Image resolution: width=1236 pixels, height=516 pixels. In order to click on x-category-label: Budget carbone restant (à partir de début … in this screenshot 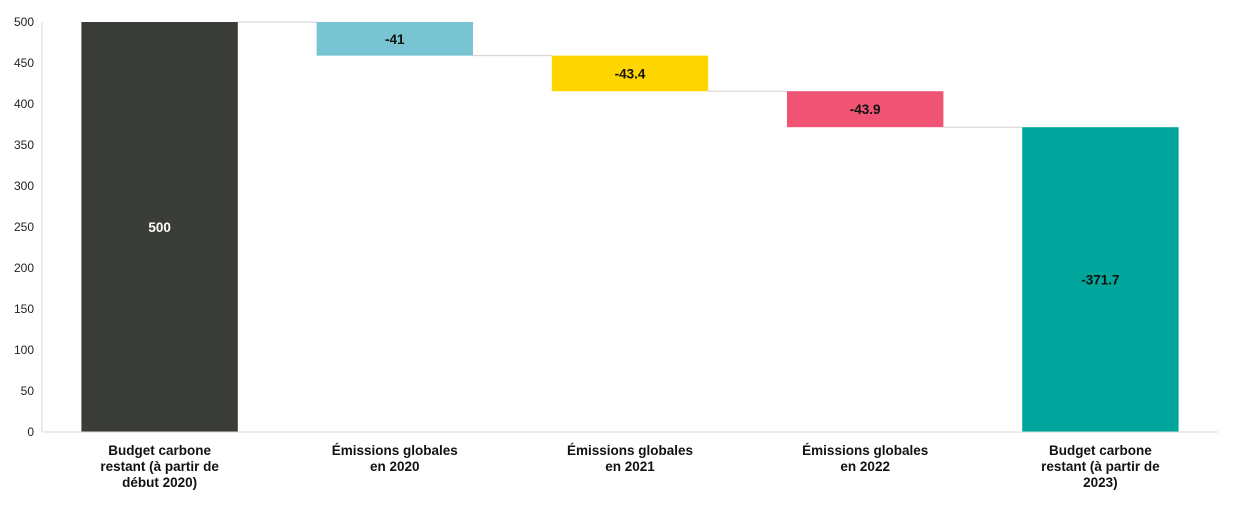, I will do `click(159, 466)`.